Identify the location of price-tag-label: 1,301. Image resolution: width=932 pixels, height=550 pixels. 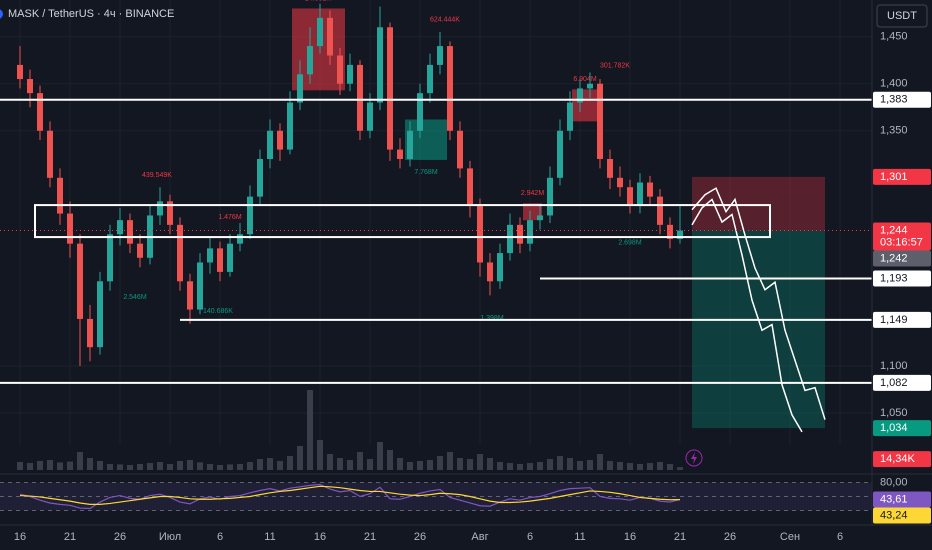
(894, 177).